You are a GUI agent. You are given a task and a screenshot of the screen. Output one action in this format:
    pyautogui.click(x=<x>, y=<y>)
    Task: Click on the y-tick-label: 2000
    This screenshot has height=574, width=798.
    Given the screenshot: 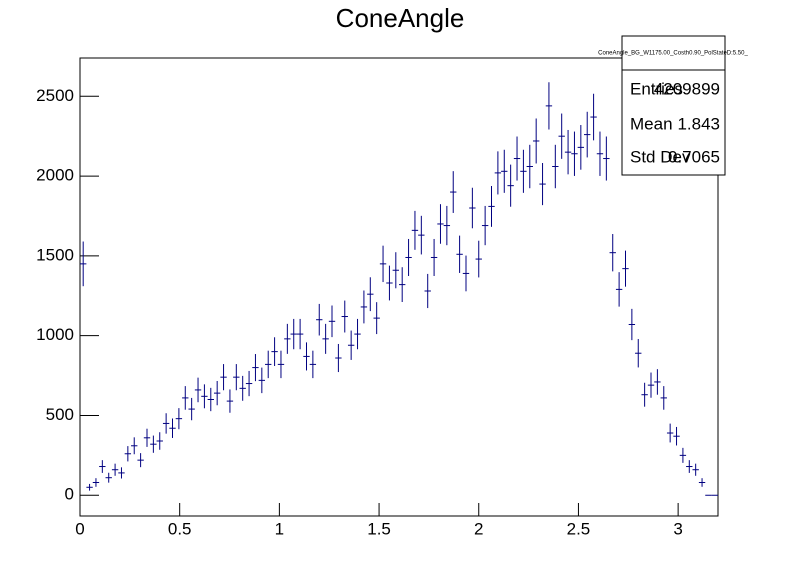 What is the action you would take?
    pyautogui.click(x=55, y=175)
    